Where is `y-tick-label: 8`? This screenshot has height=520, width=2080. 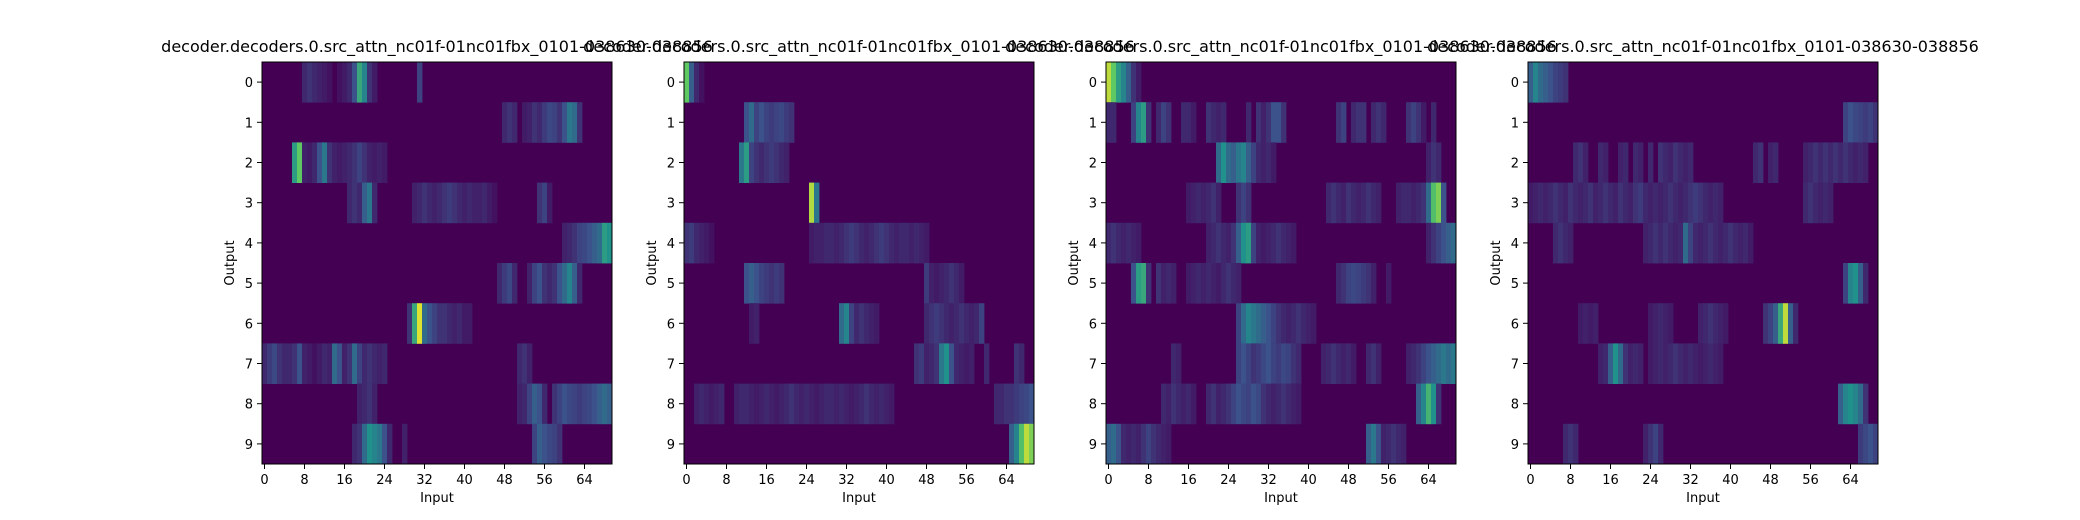 y-tick-label: 8 is located at coordinates (1515, 405).